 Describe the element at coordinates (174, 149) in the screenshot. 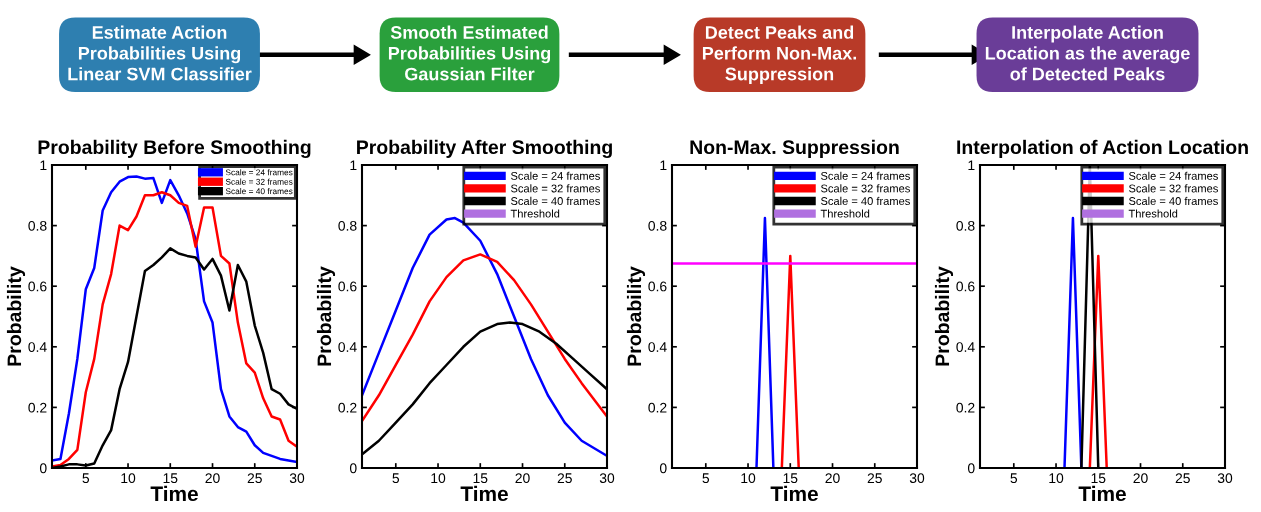

I see `chart-title: Probability Before Smoothing` at that location.